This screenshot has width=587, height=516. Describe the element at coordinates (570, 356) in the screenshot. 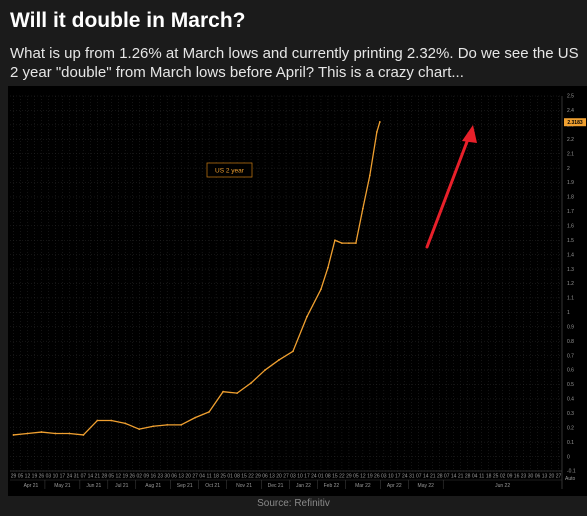

I see `y-tick-label: 0.7` at that location.